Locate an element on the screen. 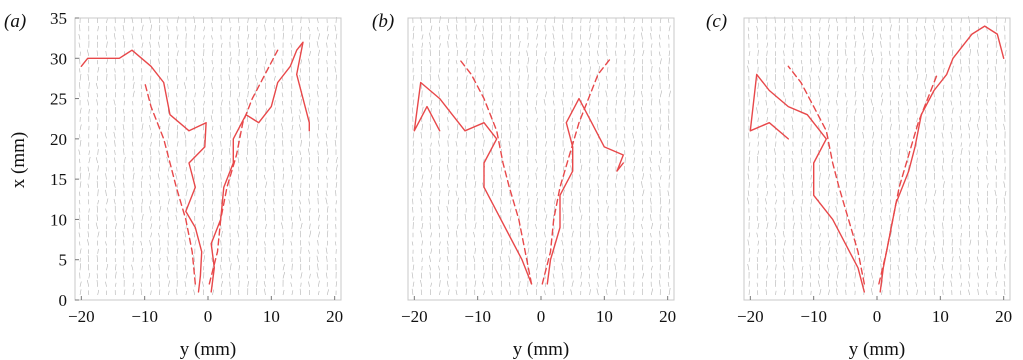 Image resolution: width=1023 pixels, height=360 pixels. x-axis: −20 −10 0 10 20 is located at coordinates (874, 311).